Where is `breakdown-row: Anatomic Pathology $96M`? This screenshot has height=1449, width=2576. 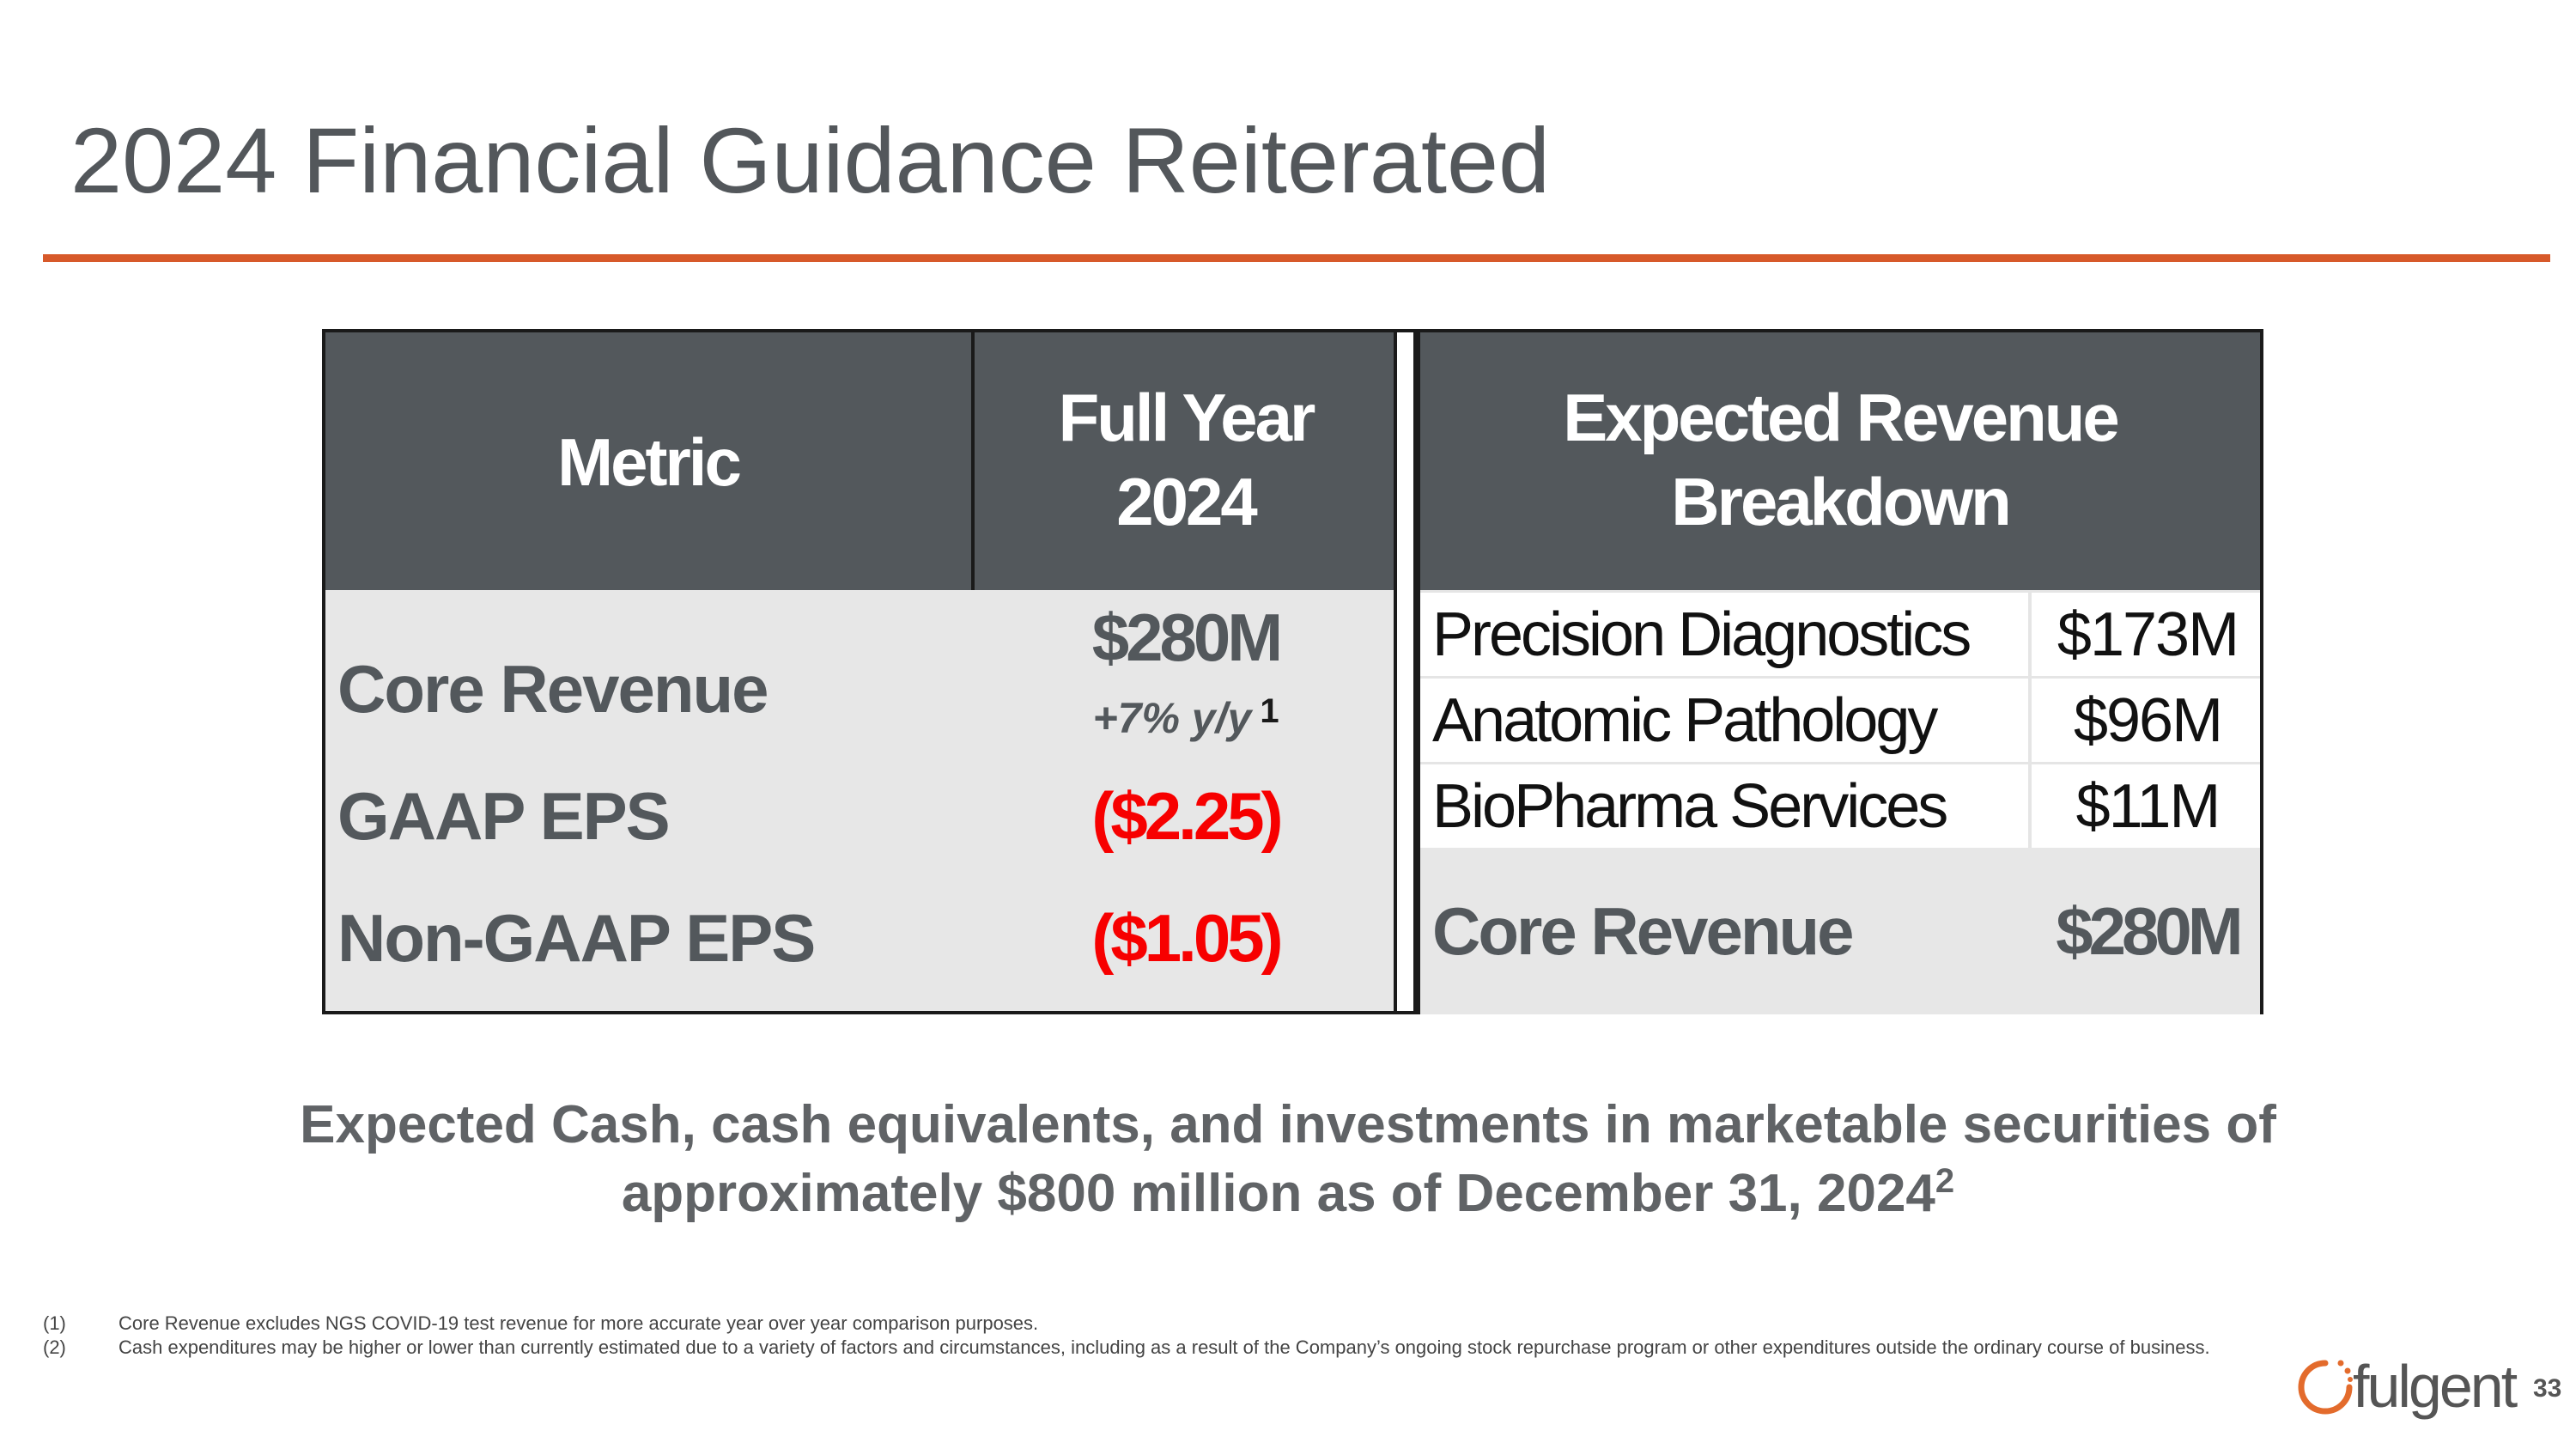 breakdown-row: Anatomic Pathology $96M is located at coordinates (1840, 719).